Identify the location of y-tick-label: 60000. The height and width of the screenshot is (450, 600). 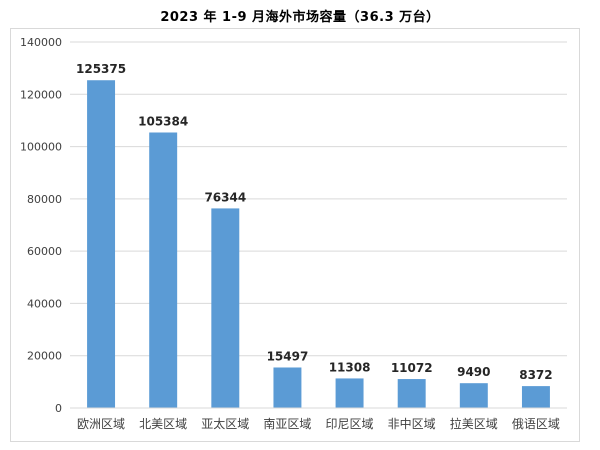
(44, 251).